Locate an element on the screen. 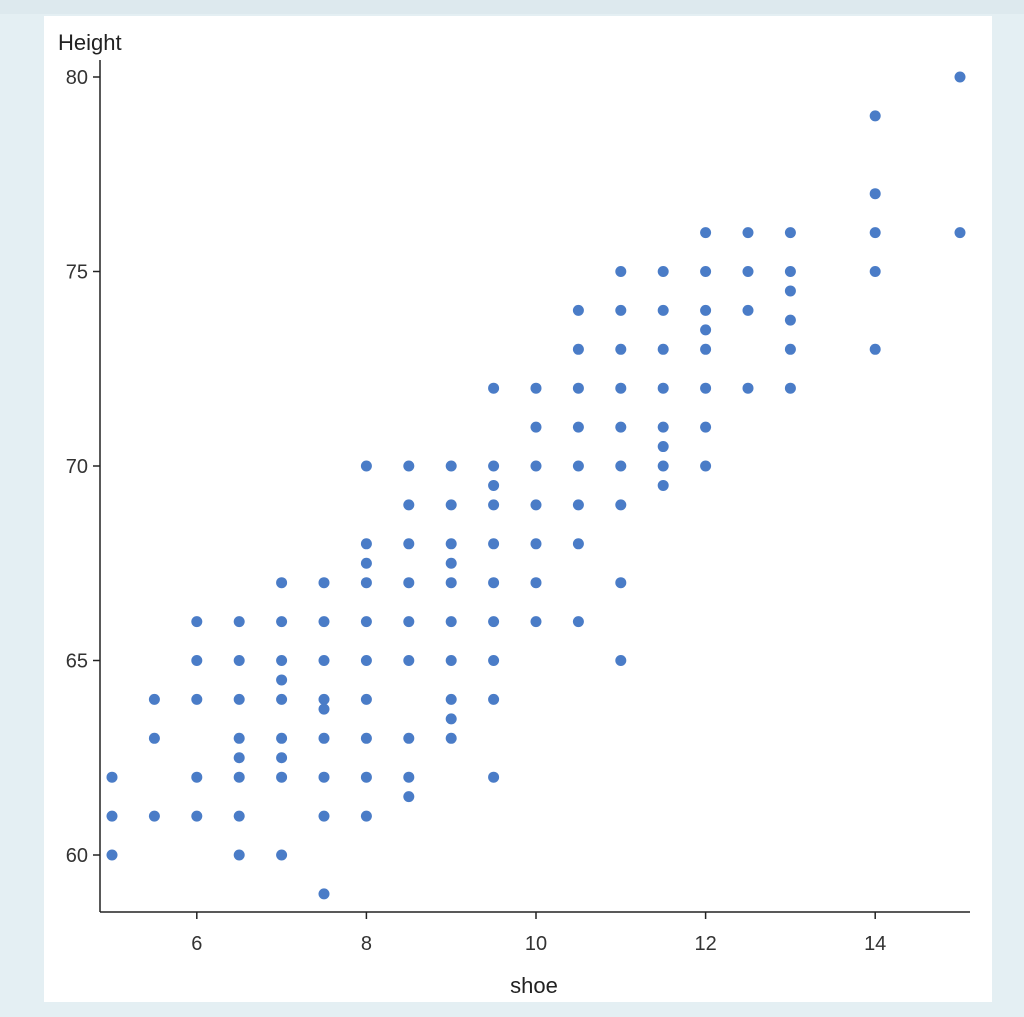  x-tick-label: 10 is located at coordinates (536, 944).